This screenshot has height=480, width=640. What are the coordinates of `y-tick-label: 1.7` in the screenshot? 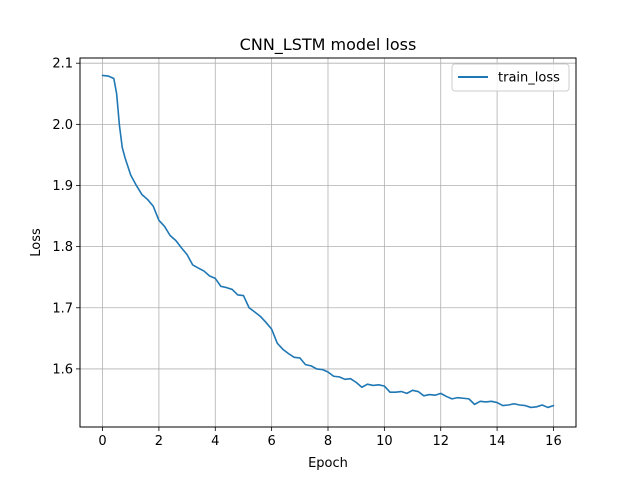 It's located at (62, 308).